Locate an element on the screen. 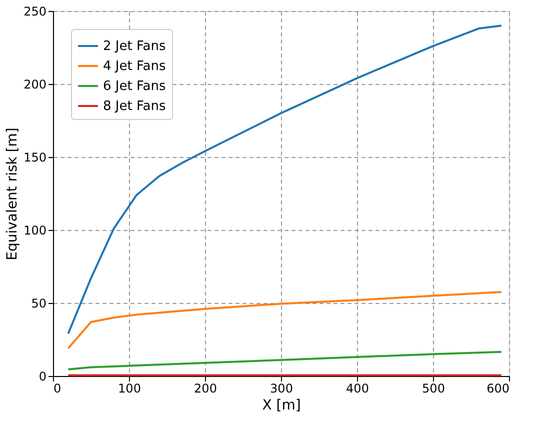 Image resolution: width=556 pixels, height=440 pixels. x-tick-label: 100 is located at coordinates (129, 389).